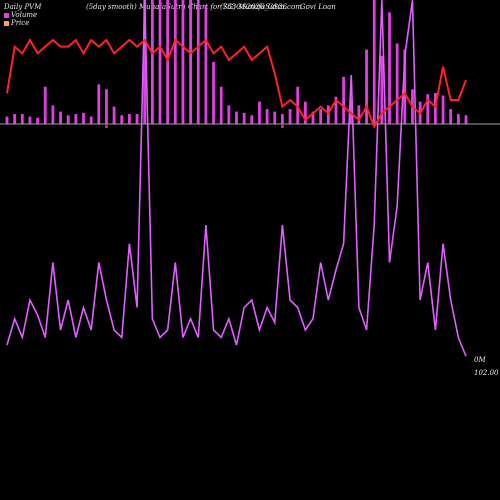 This screenshot has width=500, height=500. What do you see at coordinates (20, 23) in the screenshot?
I see `legend-price-label: Price` at bounding box center [20, 23].